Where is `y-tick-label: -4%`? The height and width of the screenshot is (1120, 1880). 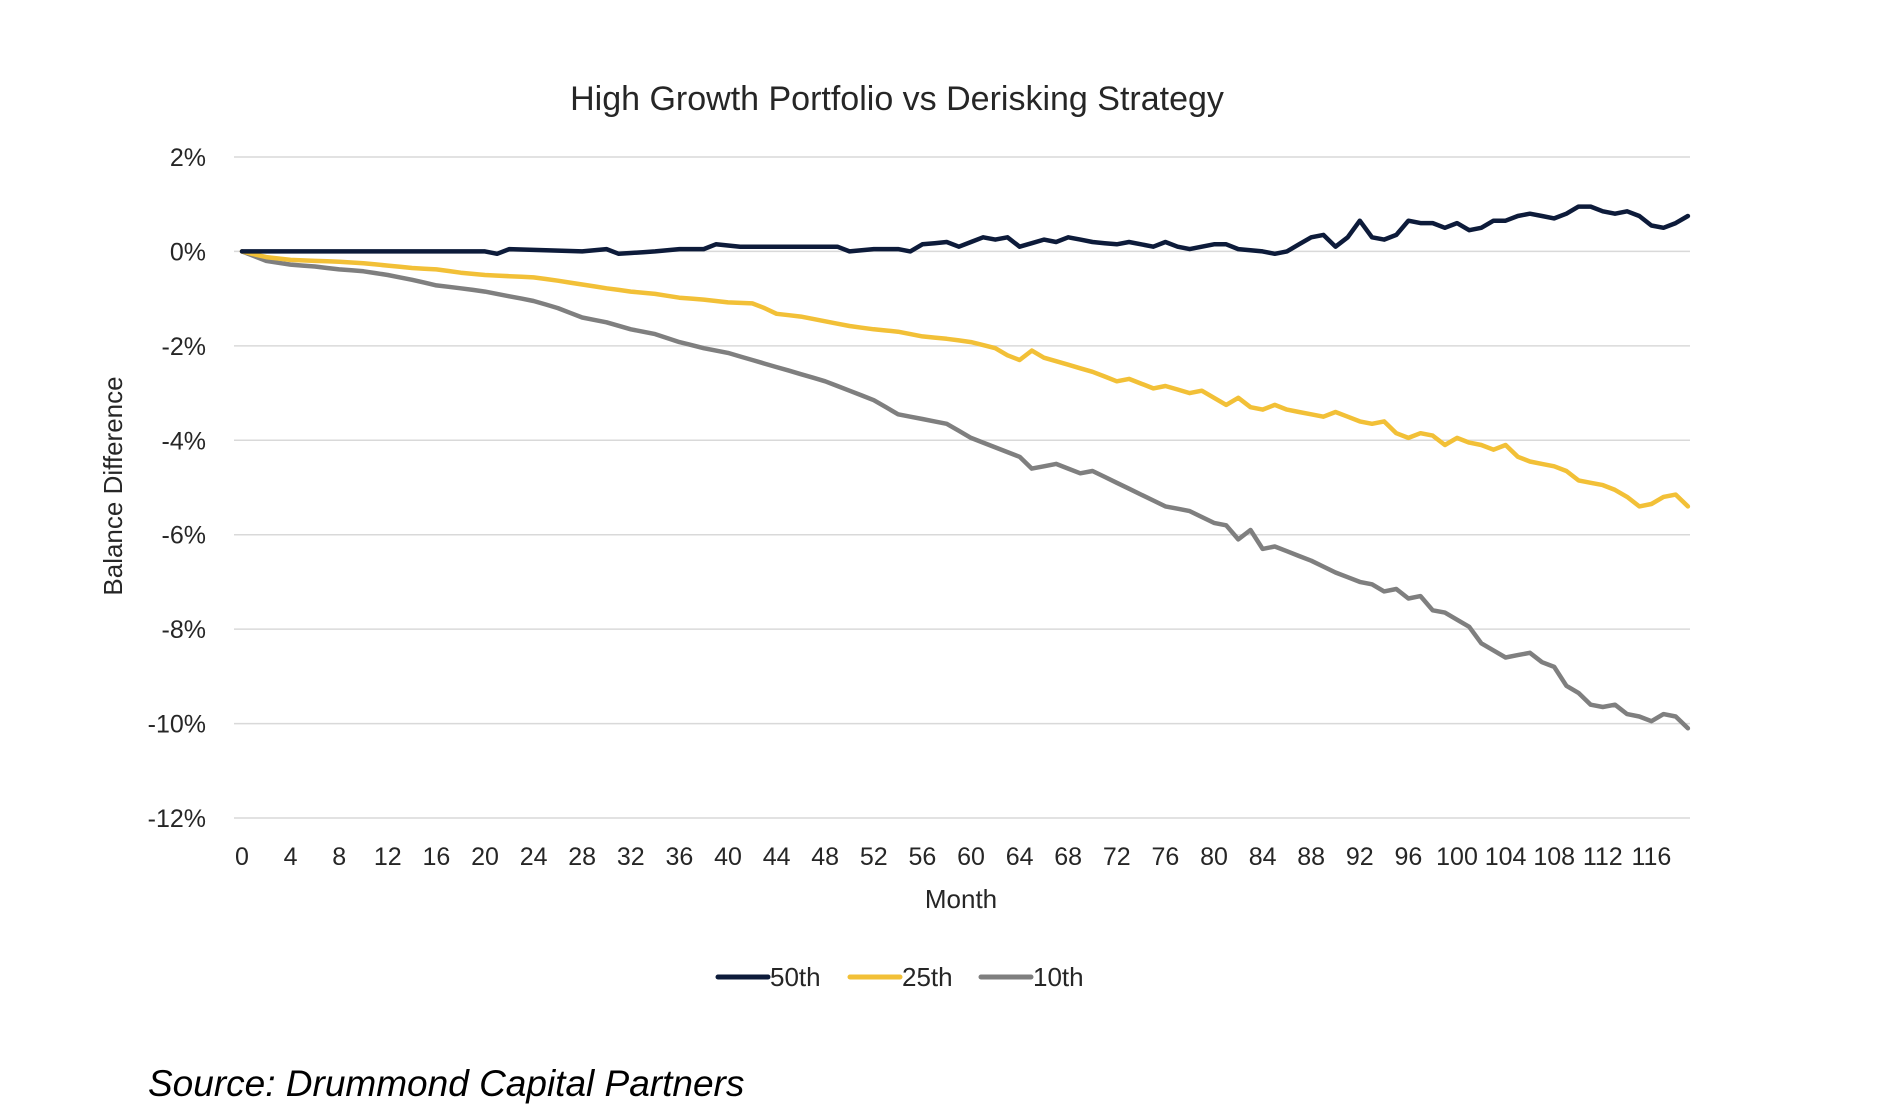
y-tick-label: -4% is located at coordinates (184, 441).